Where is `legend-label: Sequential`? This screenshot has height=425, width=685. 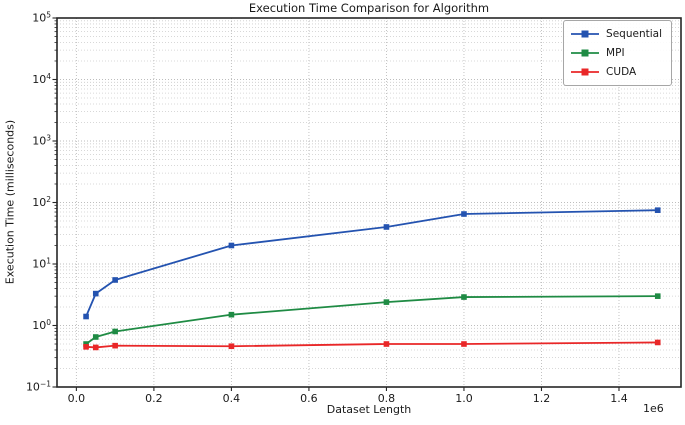 legend-label: Sequential is located at coordinates (634, 34).